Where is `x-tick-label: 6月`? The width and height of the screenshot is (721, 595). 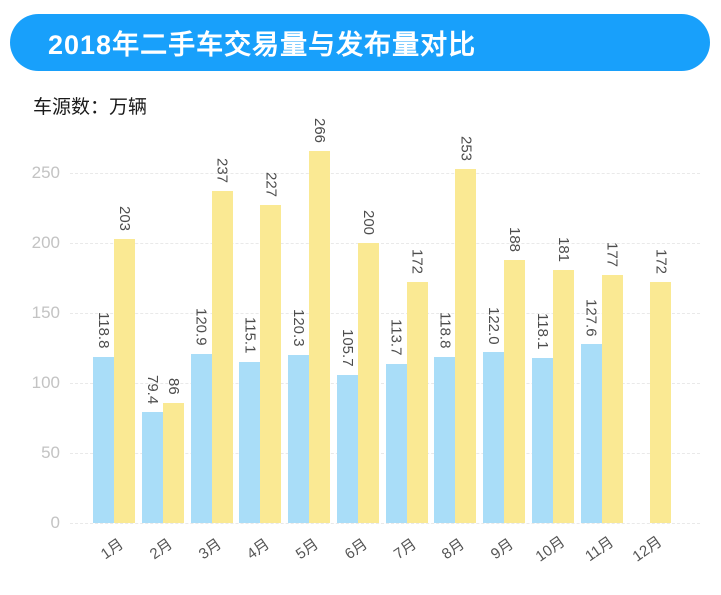 x-tick-label: 6月 is located at coordinates (356, 549).